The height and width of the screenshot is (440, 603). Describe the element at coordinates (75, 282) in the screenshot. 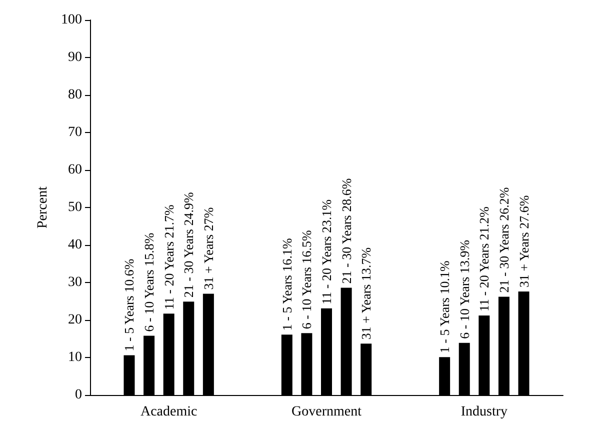

I see `y-tick-label: 30` at that location.